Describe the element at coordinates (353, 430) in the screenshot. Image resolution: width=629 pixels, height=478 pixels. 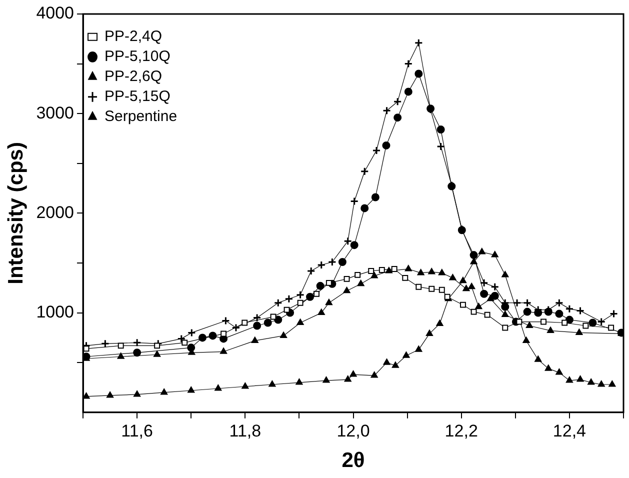
I see `x-tick-label: 12,0` at that location.